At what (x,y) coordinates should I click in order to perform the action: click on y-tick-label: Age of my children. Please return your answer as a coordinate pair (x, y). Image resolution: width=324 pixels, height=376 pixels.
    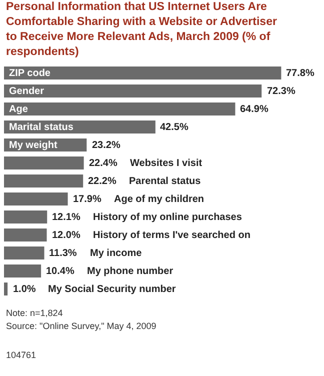
    Looking at the image, I should click on (159, 199).